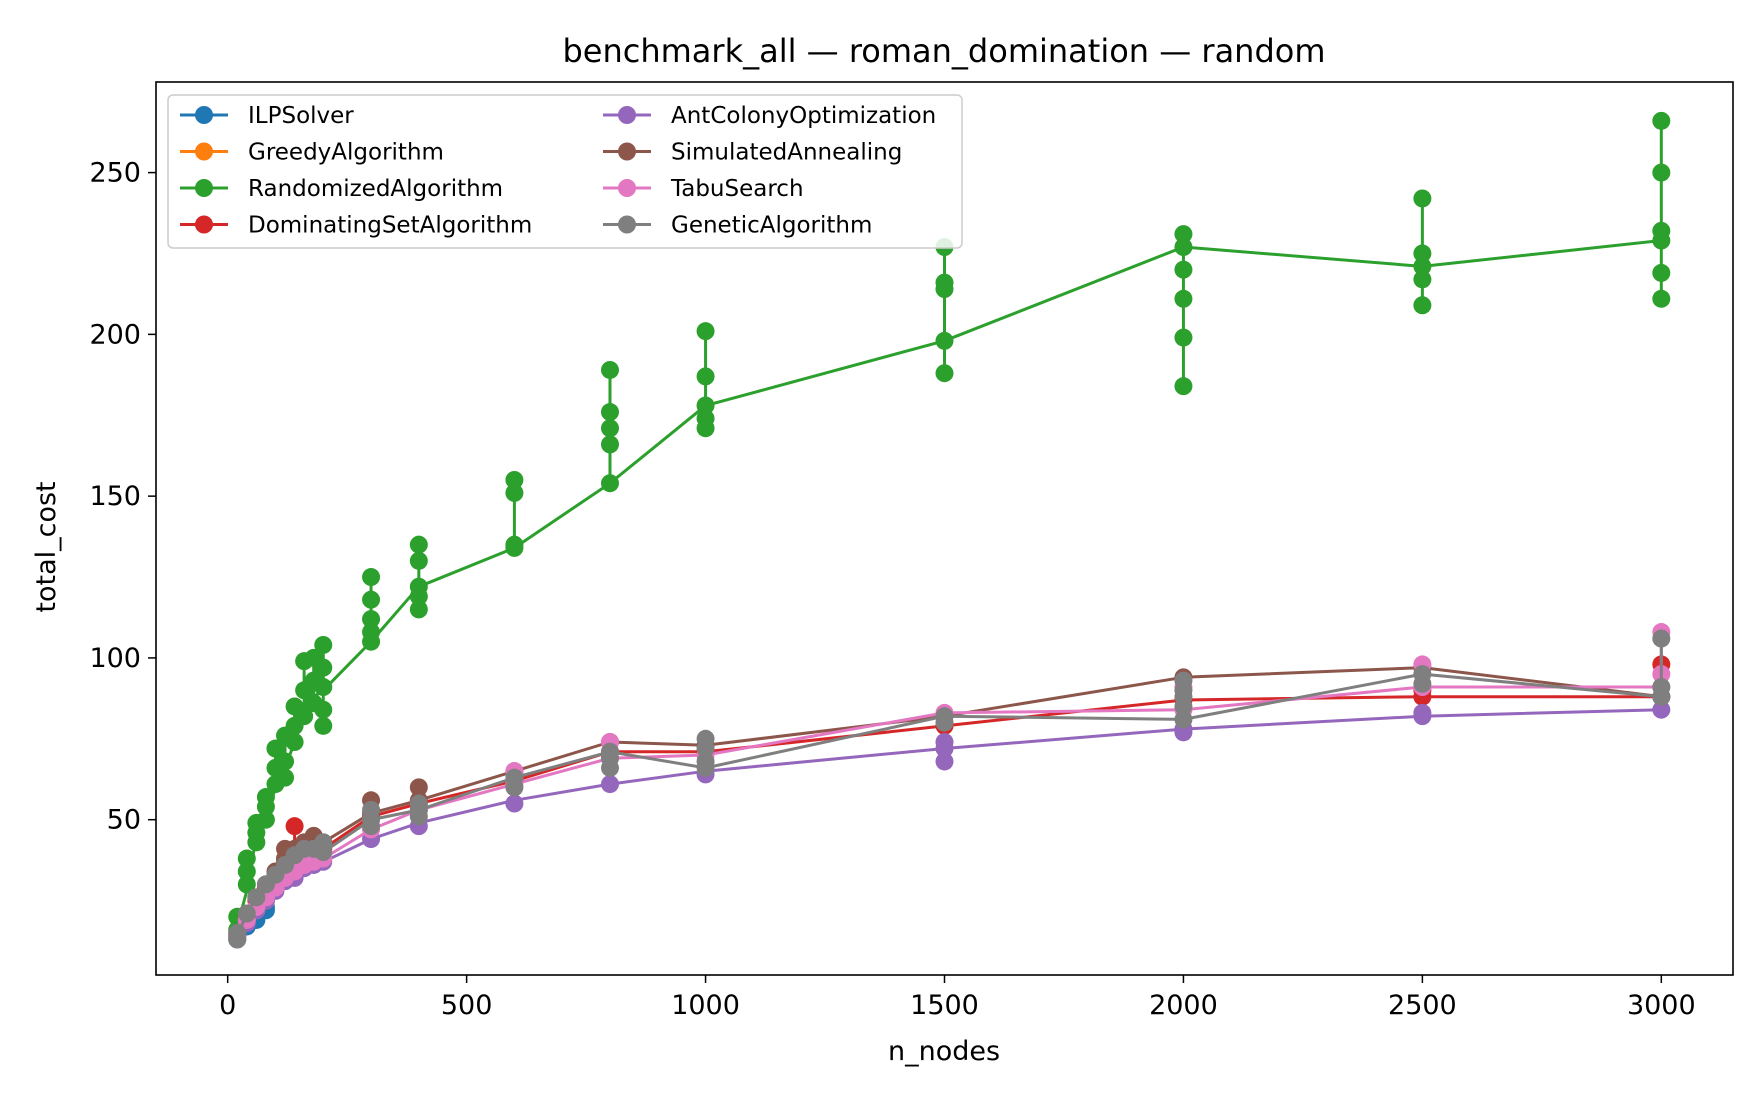 This screenshot has width=1760, height=1100. What do you see at coordinates (115, 173) in the screenshot?
I see `y-tick-label: 250` at bounding box center [115, 173].